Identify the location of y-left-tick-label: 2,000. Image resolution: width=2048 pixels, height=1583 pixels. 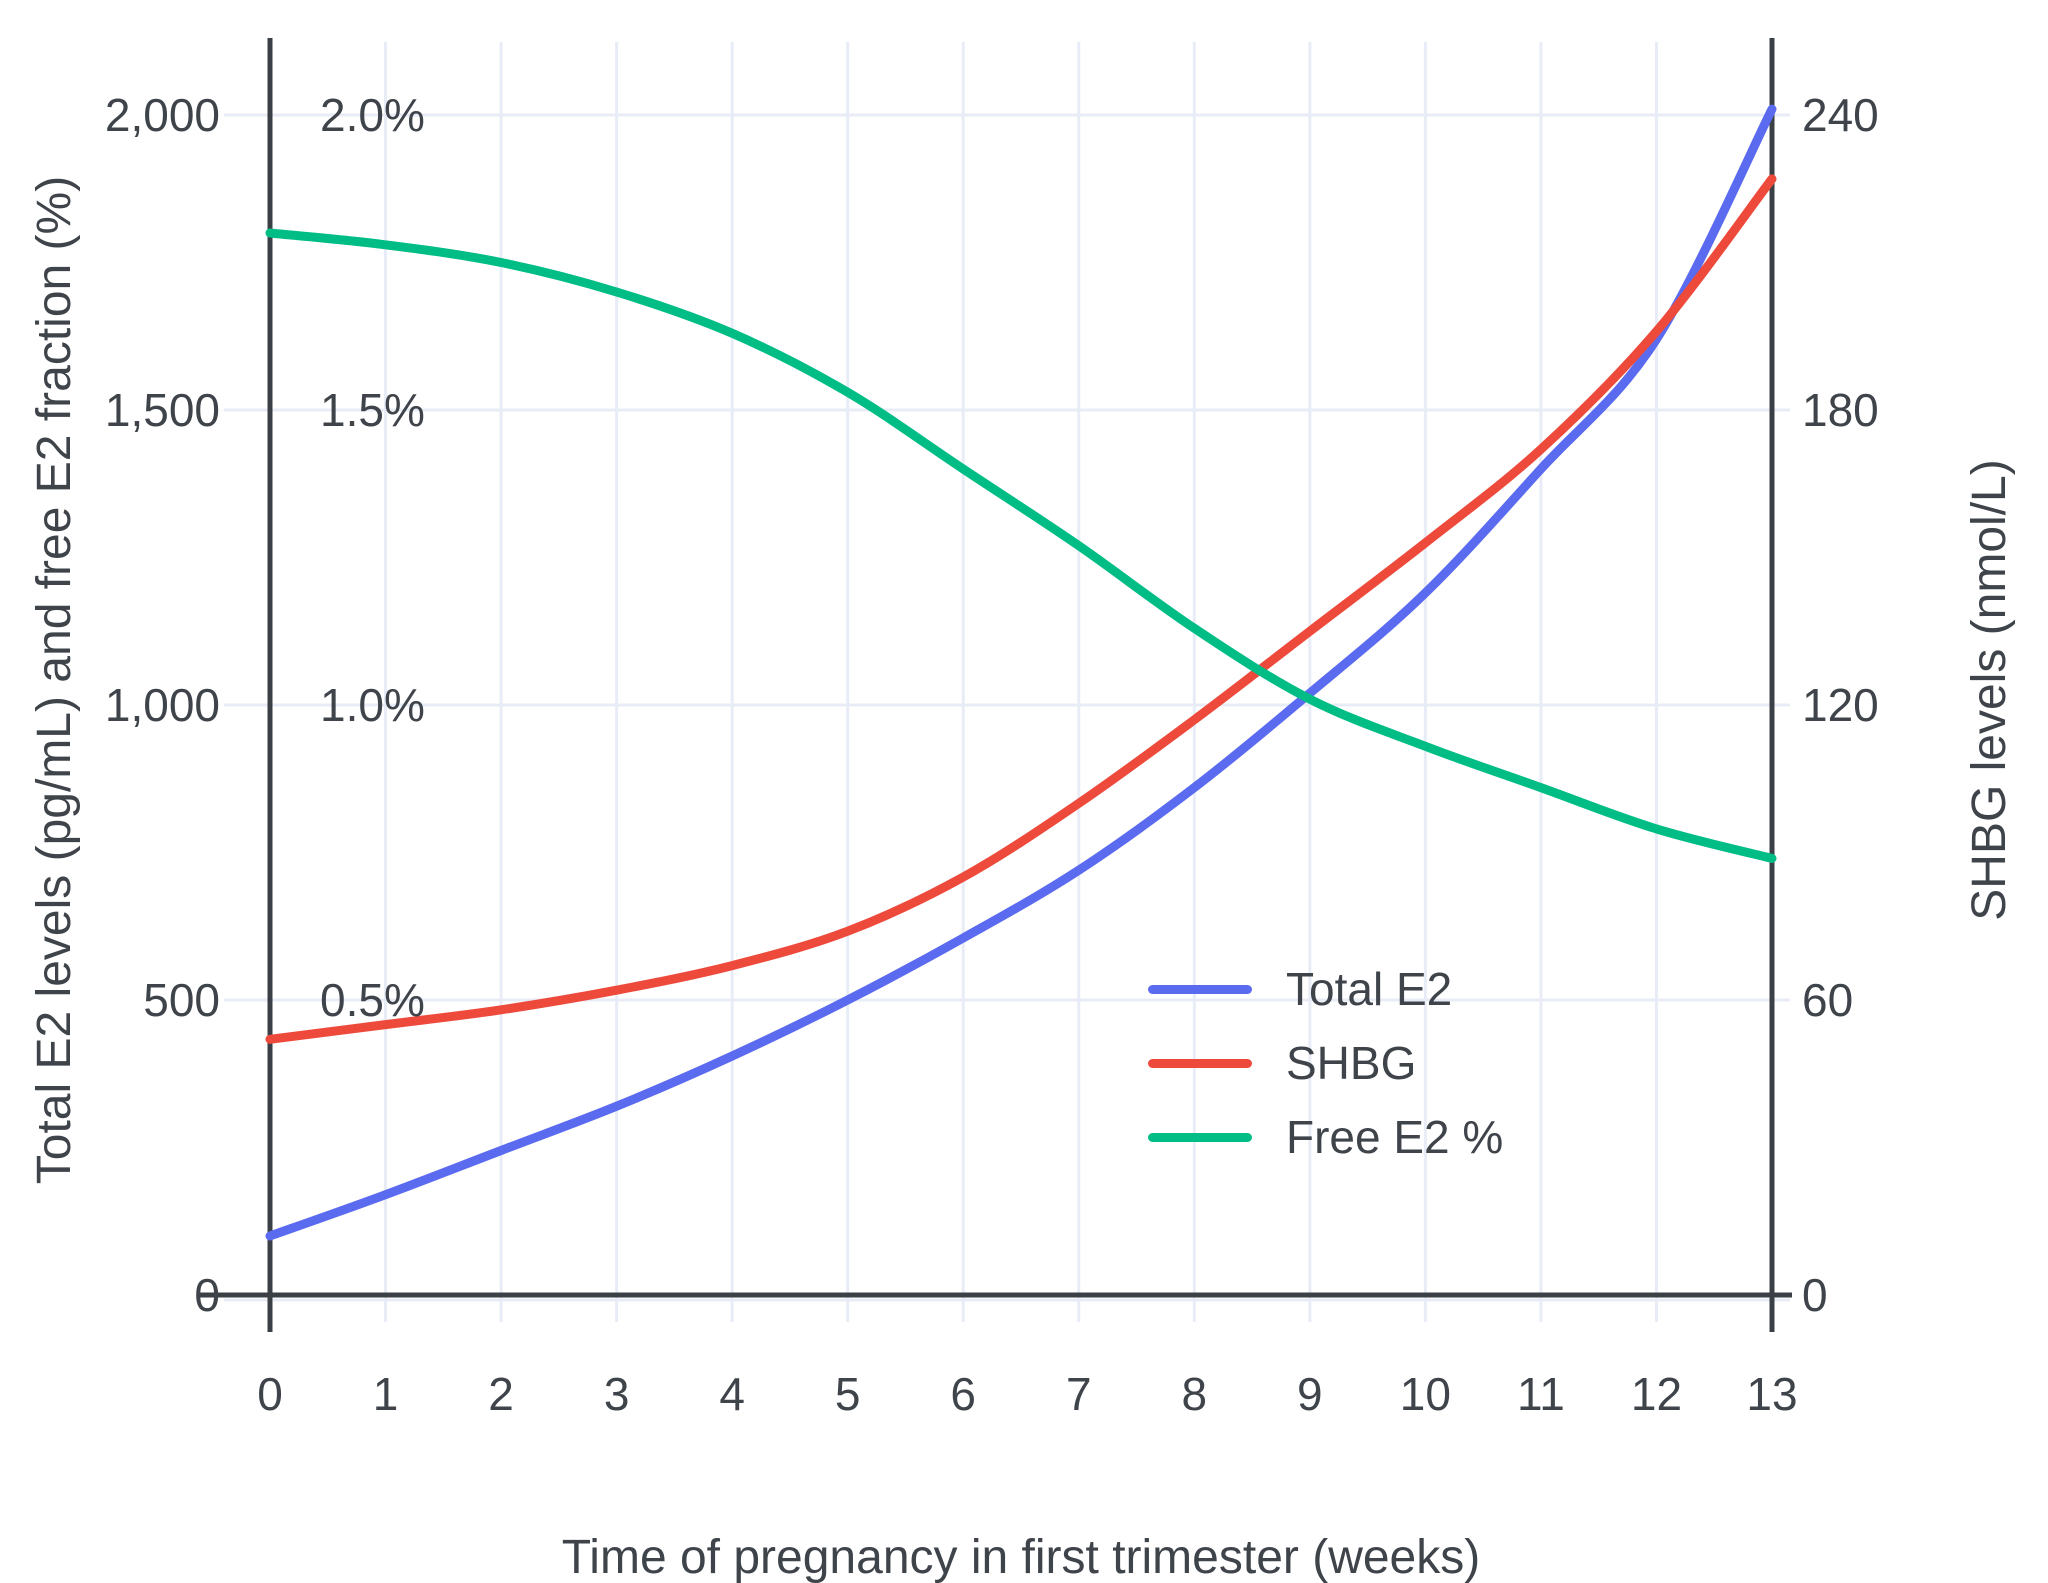
(162, 115).